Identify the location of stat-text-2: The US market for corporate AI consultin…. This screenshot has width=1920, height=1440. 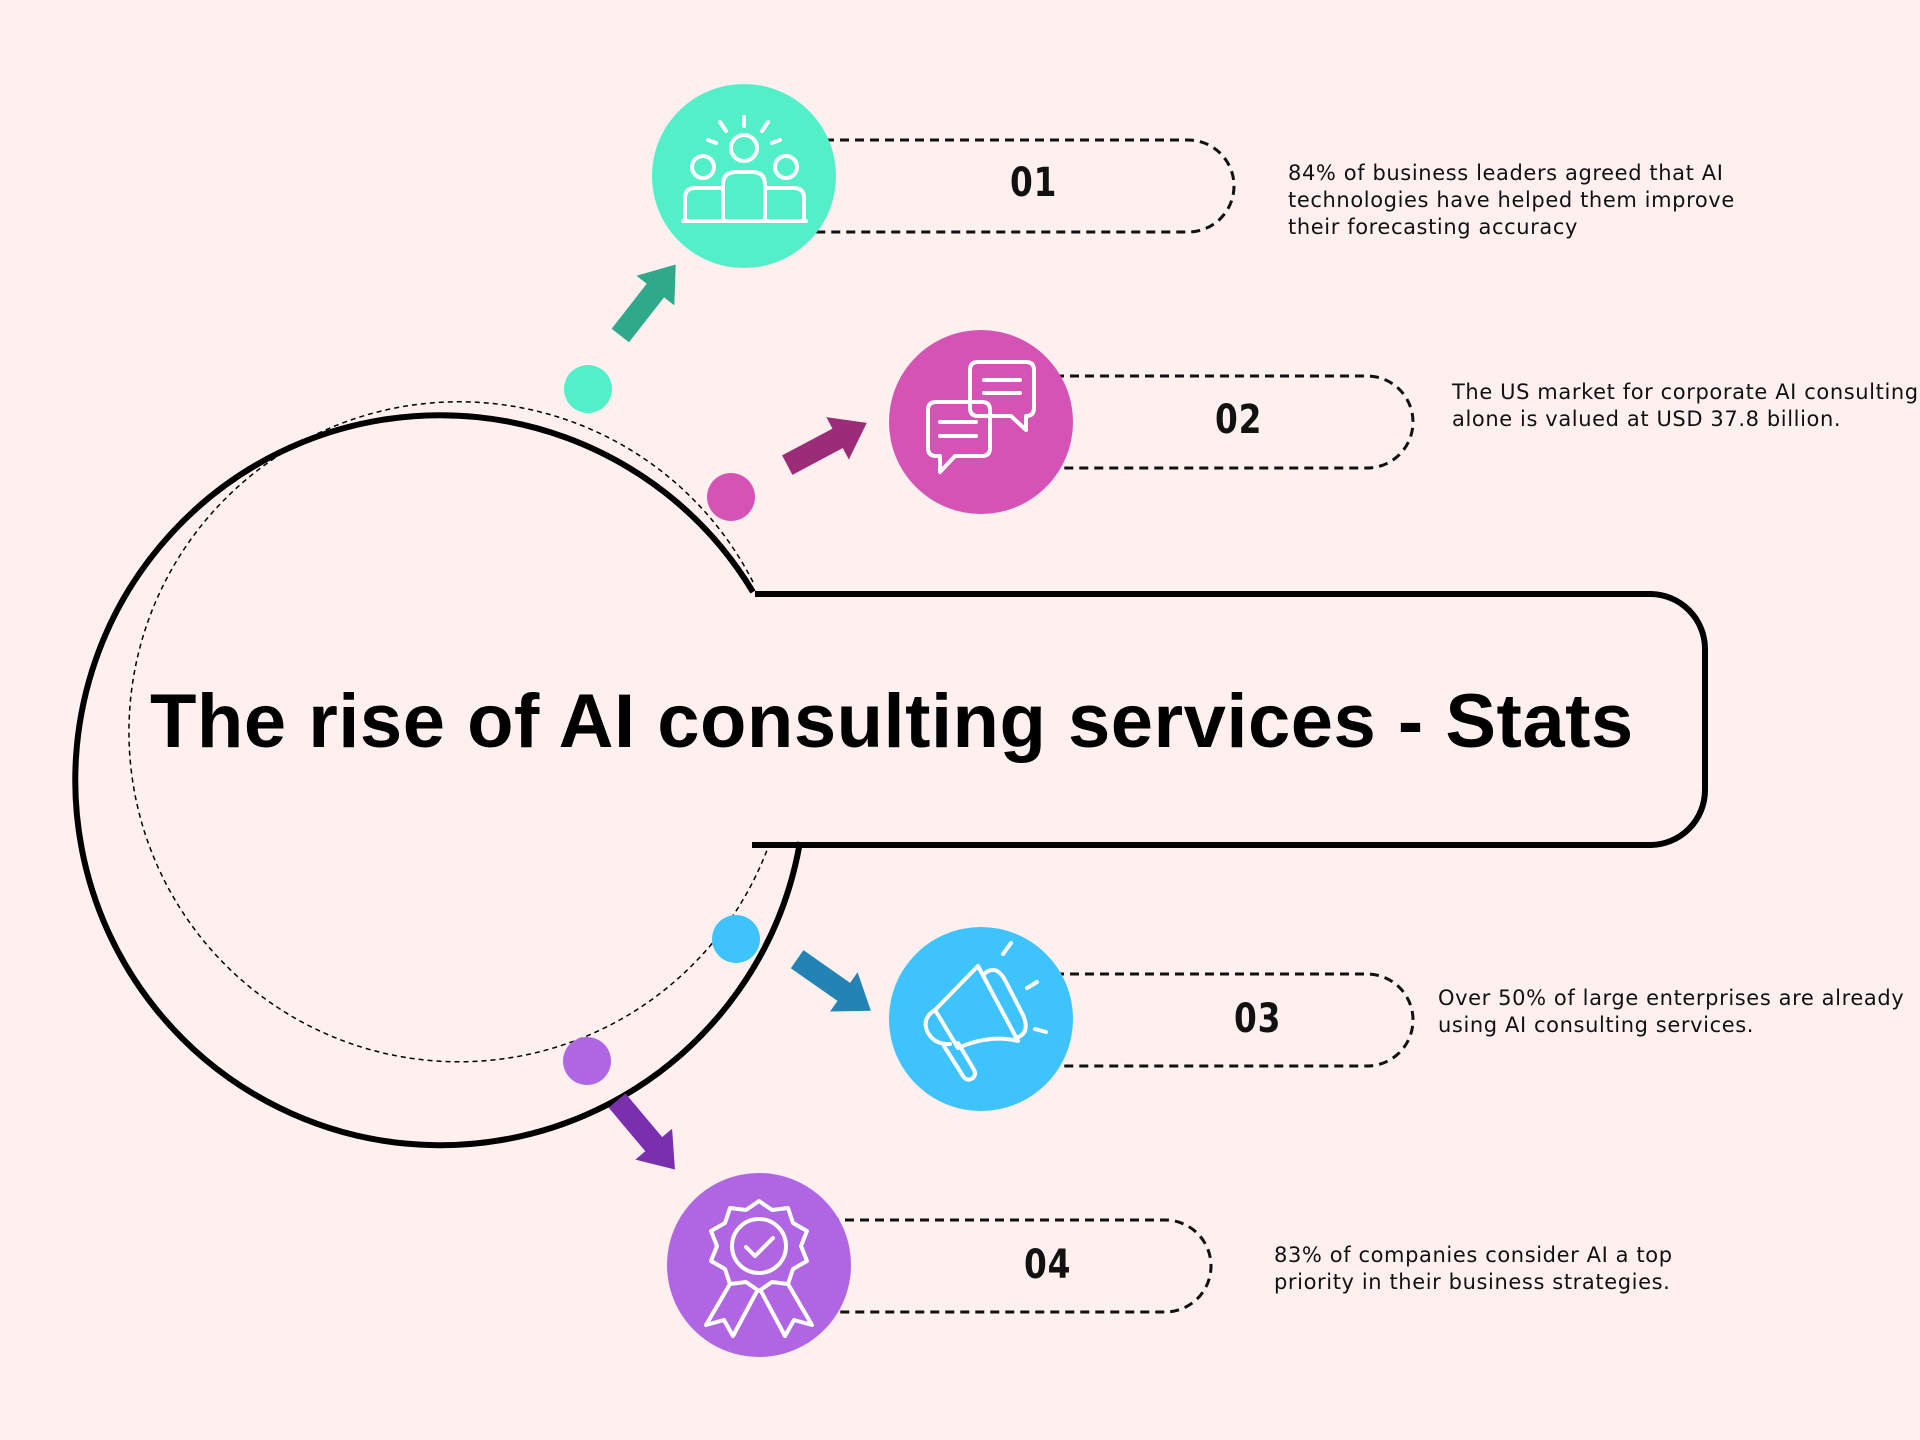
(1685, 405).